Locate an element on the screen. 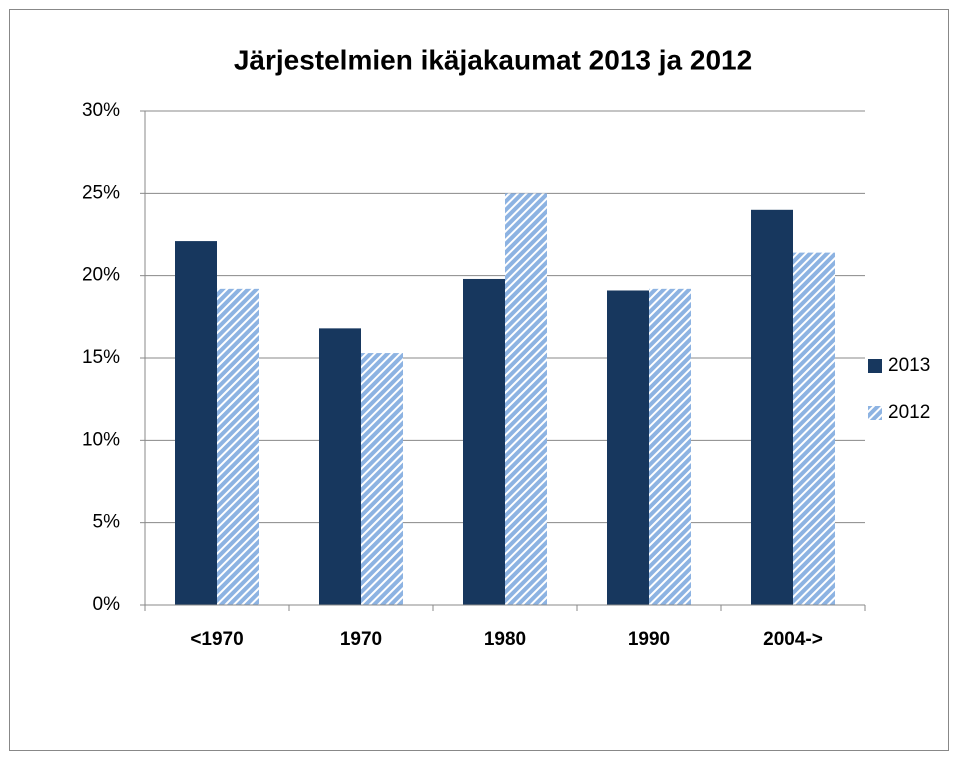 The height and width of the screenshot is (760, 958). y-tick-label: 25% is located at coordinates (101, 192).